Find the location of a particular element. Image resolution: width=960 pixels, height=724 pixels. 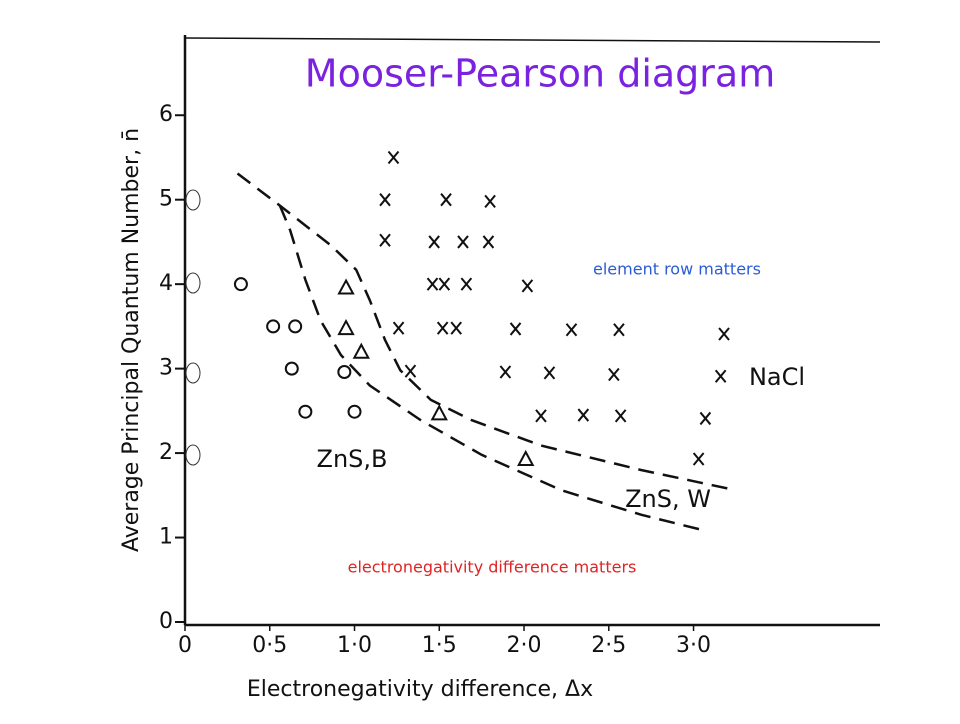

y-tick-label: 4 is located at coordinates (166, 283).